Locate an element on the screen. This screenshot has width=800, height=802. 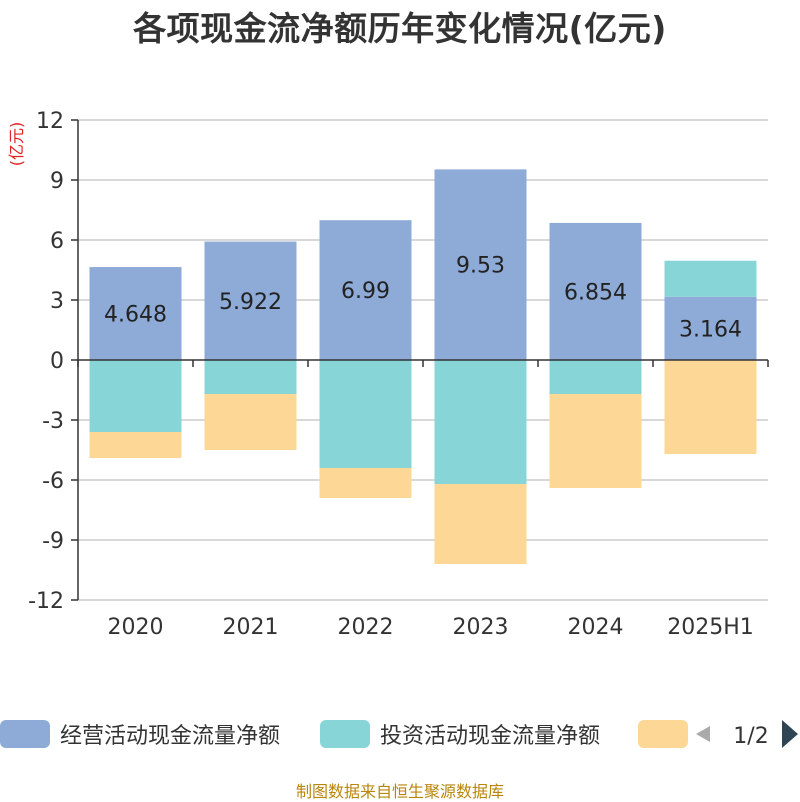
pager-count: 1/2 is located at coordinates (750, 736).